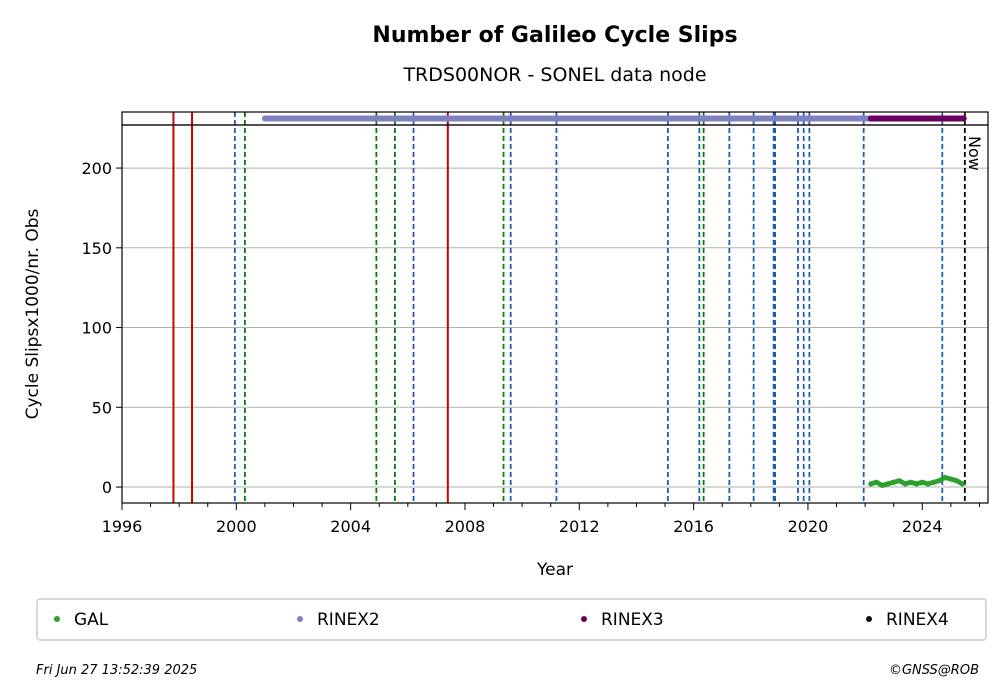 This screenshot has width=1008, height=699. I want to click on chart-subtitle: TRDS00NOR - SONEL data node, so click(554, 75).